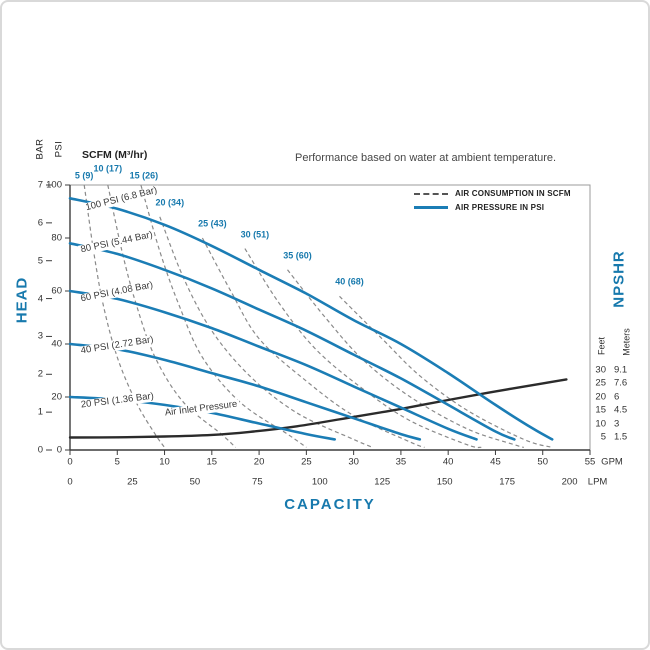 This screenshot has height=650, width=650. Describe the element at coordinates (40, 149) in the screenshot. I see `bar-axis-label: BAR` at that location.